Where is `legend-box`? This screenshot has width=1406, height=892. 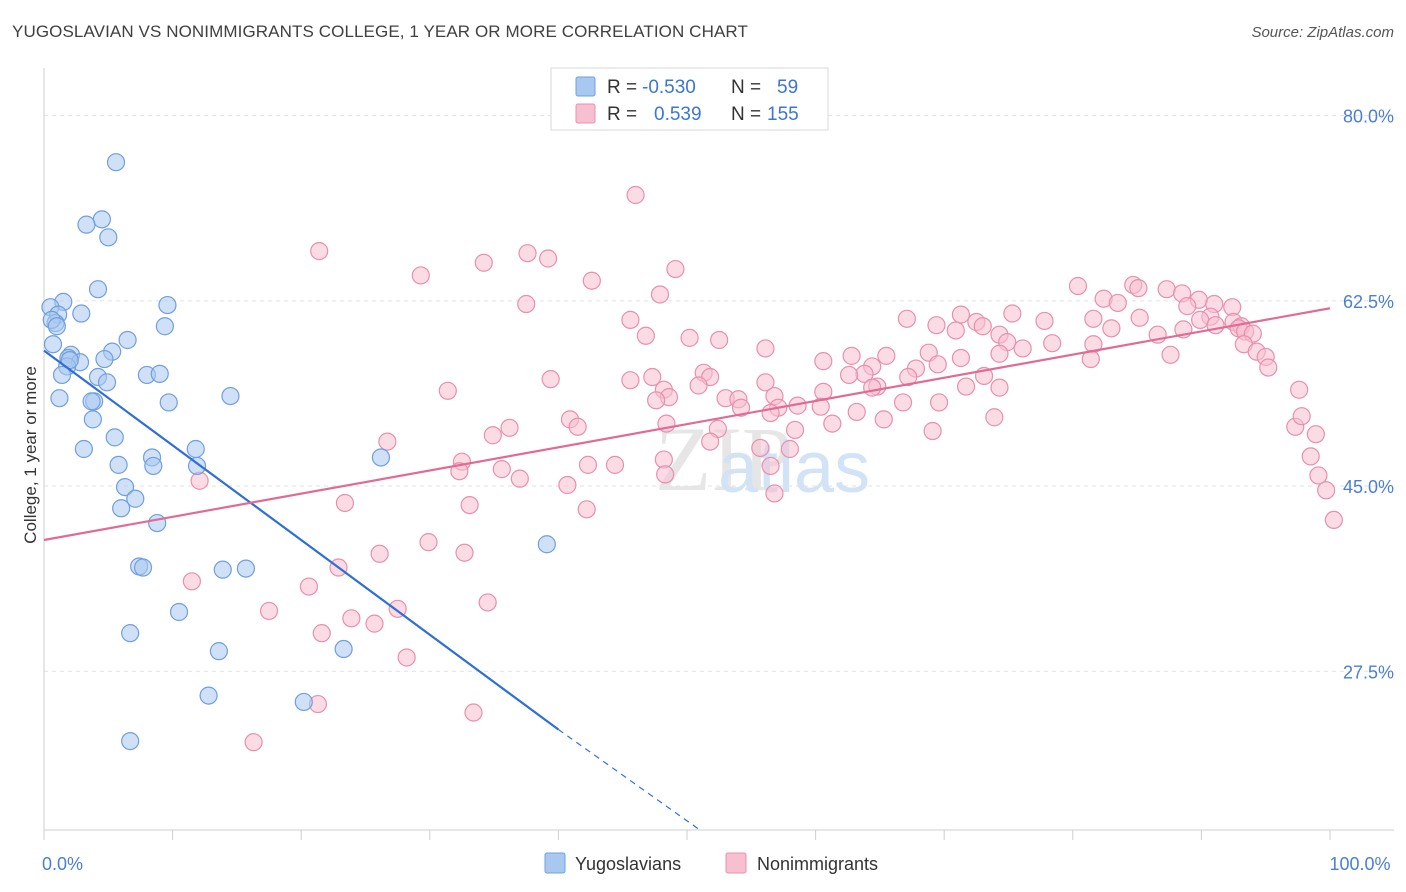
legend-box is located at coordinates (689, 99).